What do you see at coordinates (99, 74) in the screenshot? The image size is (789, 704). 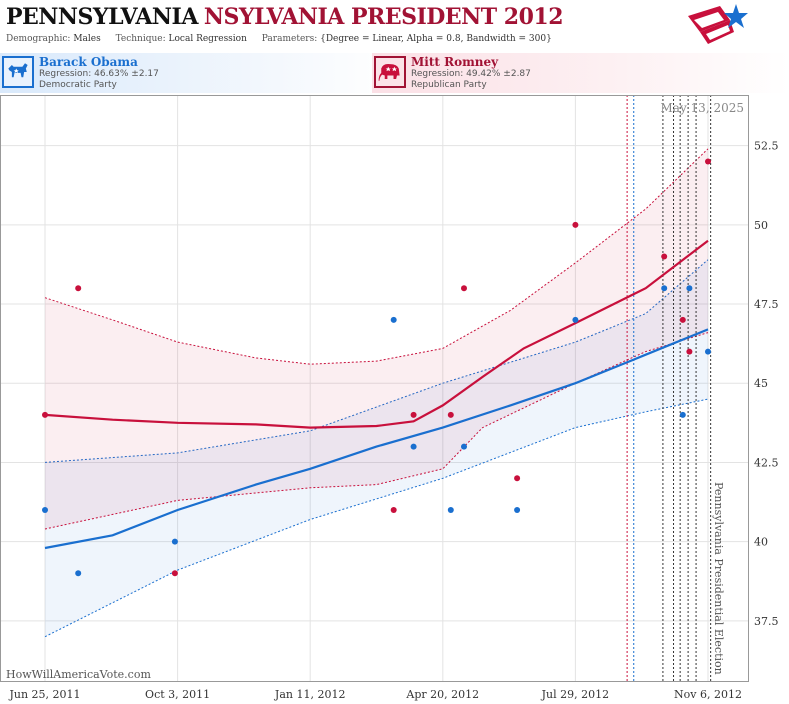 I see `candidate-dem-regression: Regression: 46.63% ±2.17` at bounding box center [99, 74].